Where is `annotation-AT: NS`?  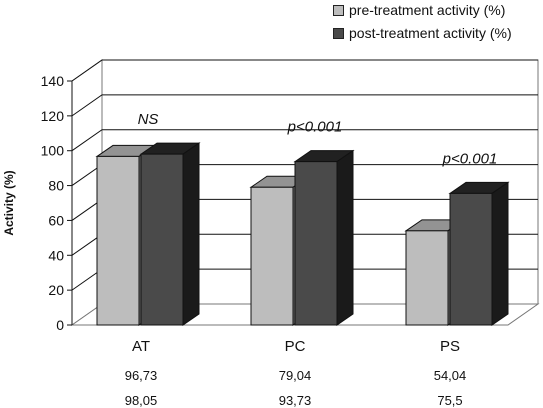 annotation-AT: NS is located at coordinates (148, 119).